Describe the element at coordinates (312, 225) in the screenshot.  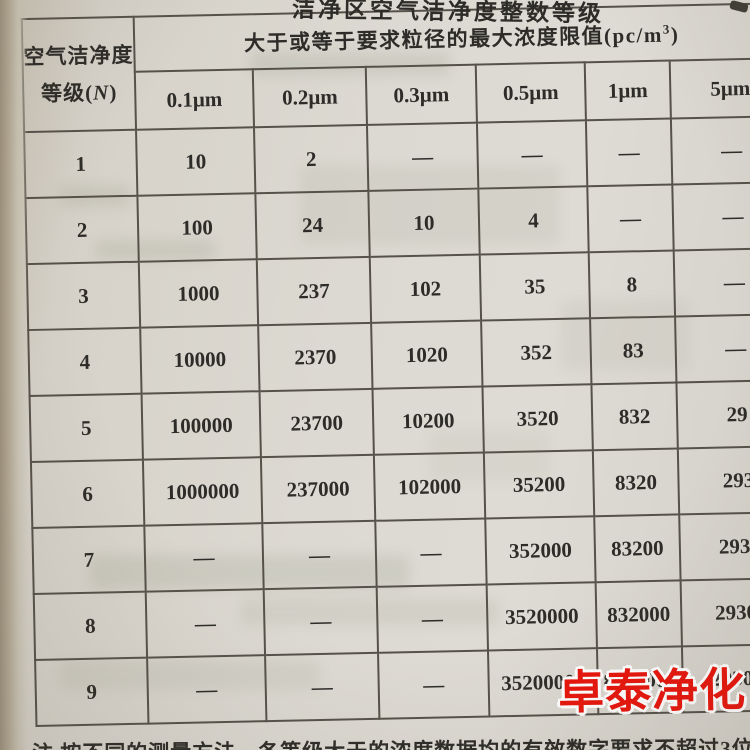
I see `cell-value: 24` at that location.